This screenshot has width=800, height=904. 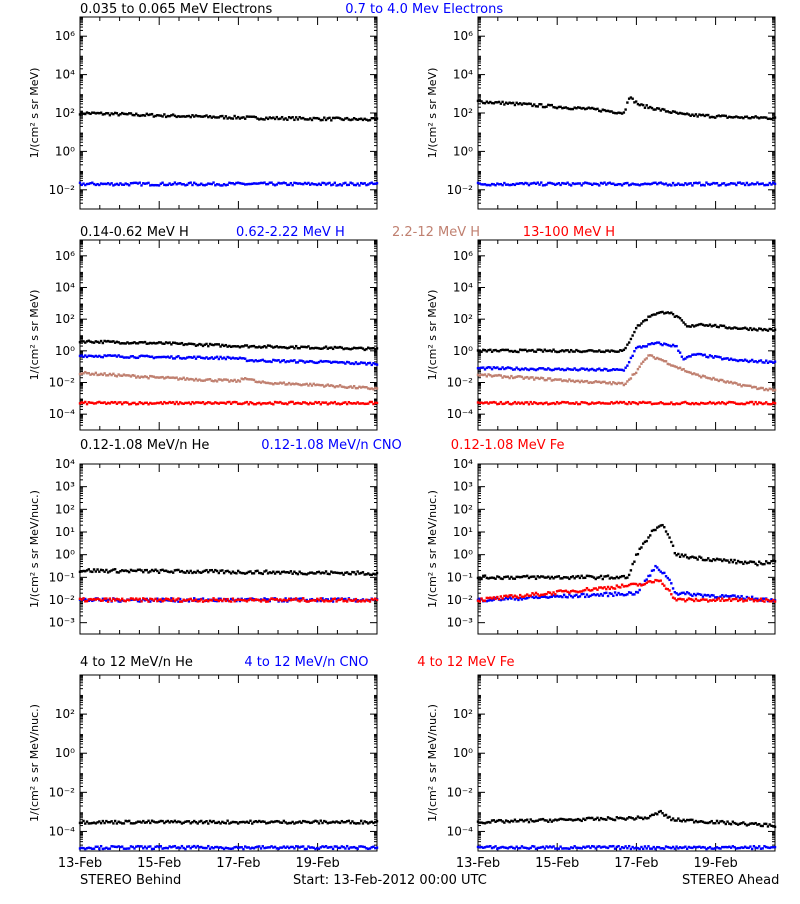 What do you see at coordinates (460, 383) in the screenshot?
I see `ytick-label-1-ahead-1: 10⁻²` at bounding box center [460, 383].